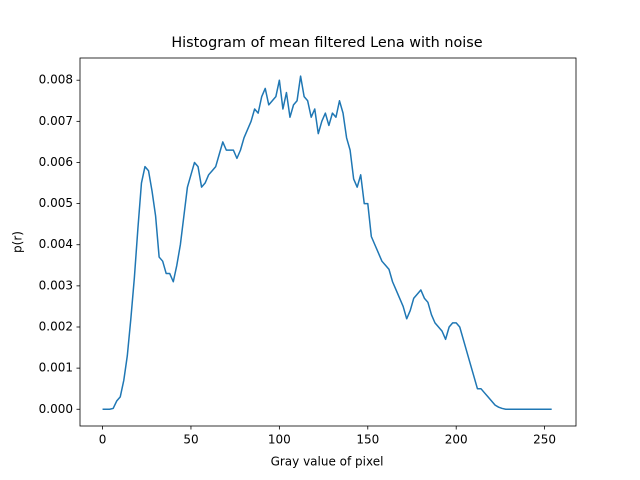 This screenshot has height=480, width=640. What do you see at coordinates (56, 121) in the screenshot?
I see `y-tick-label: 0.007` at bounding box center [56, 121].